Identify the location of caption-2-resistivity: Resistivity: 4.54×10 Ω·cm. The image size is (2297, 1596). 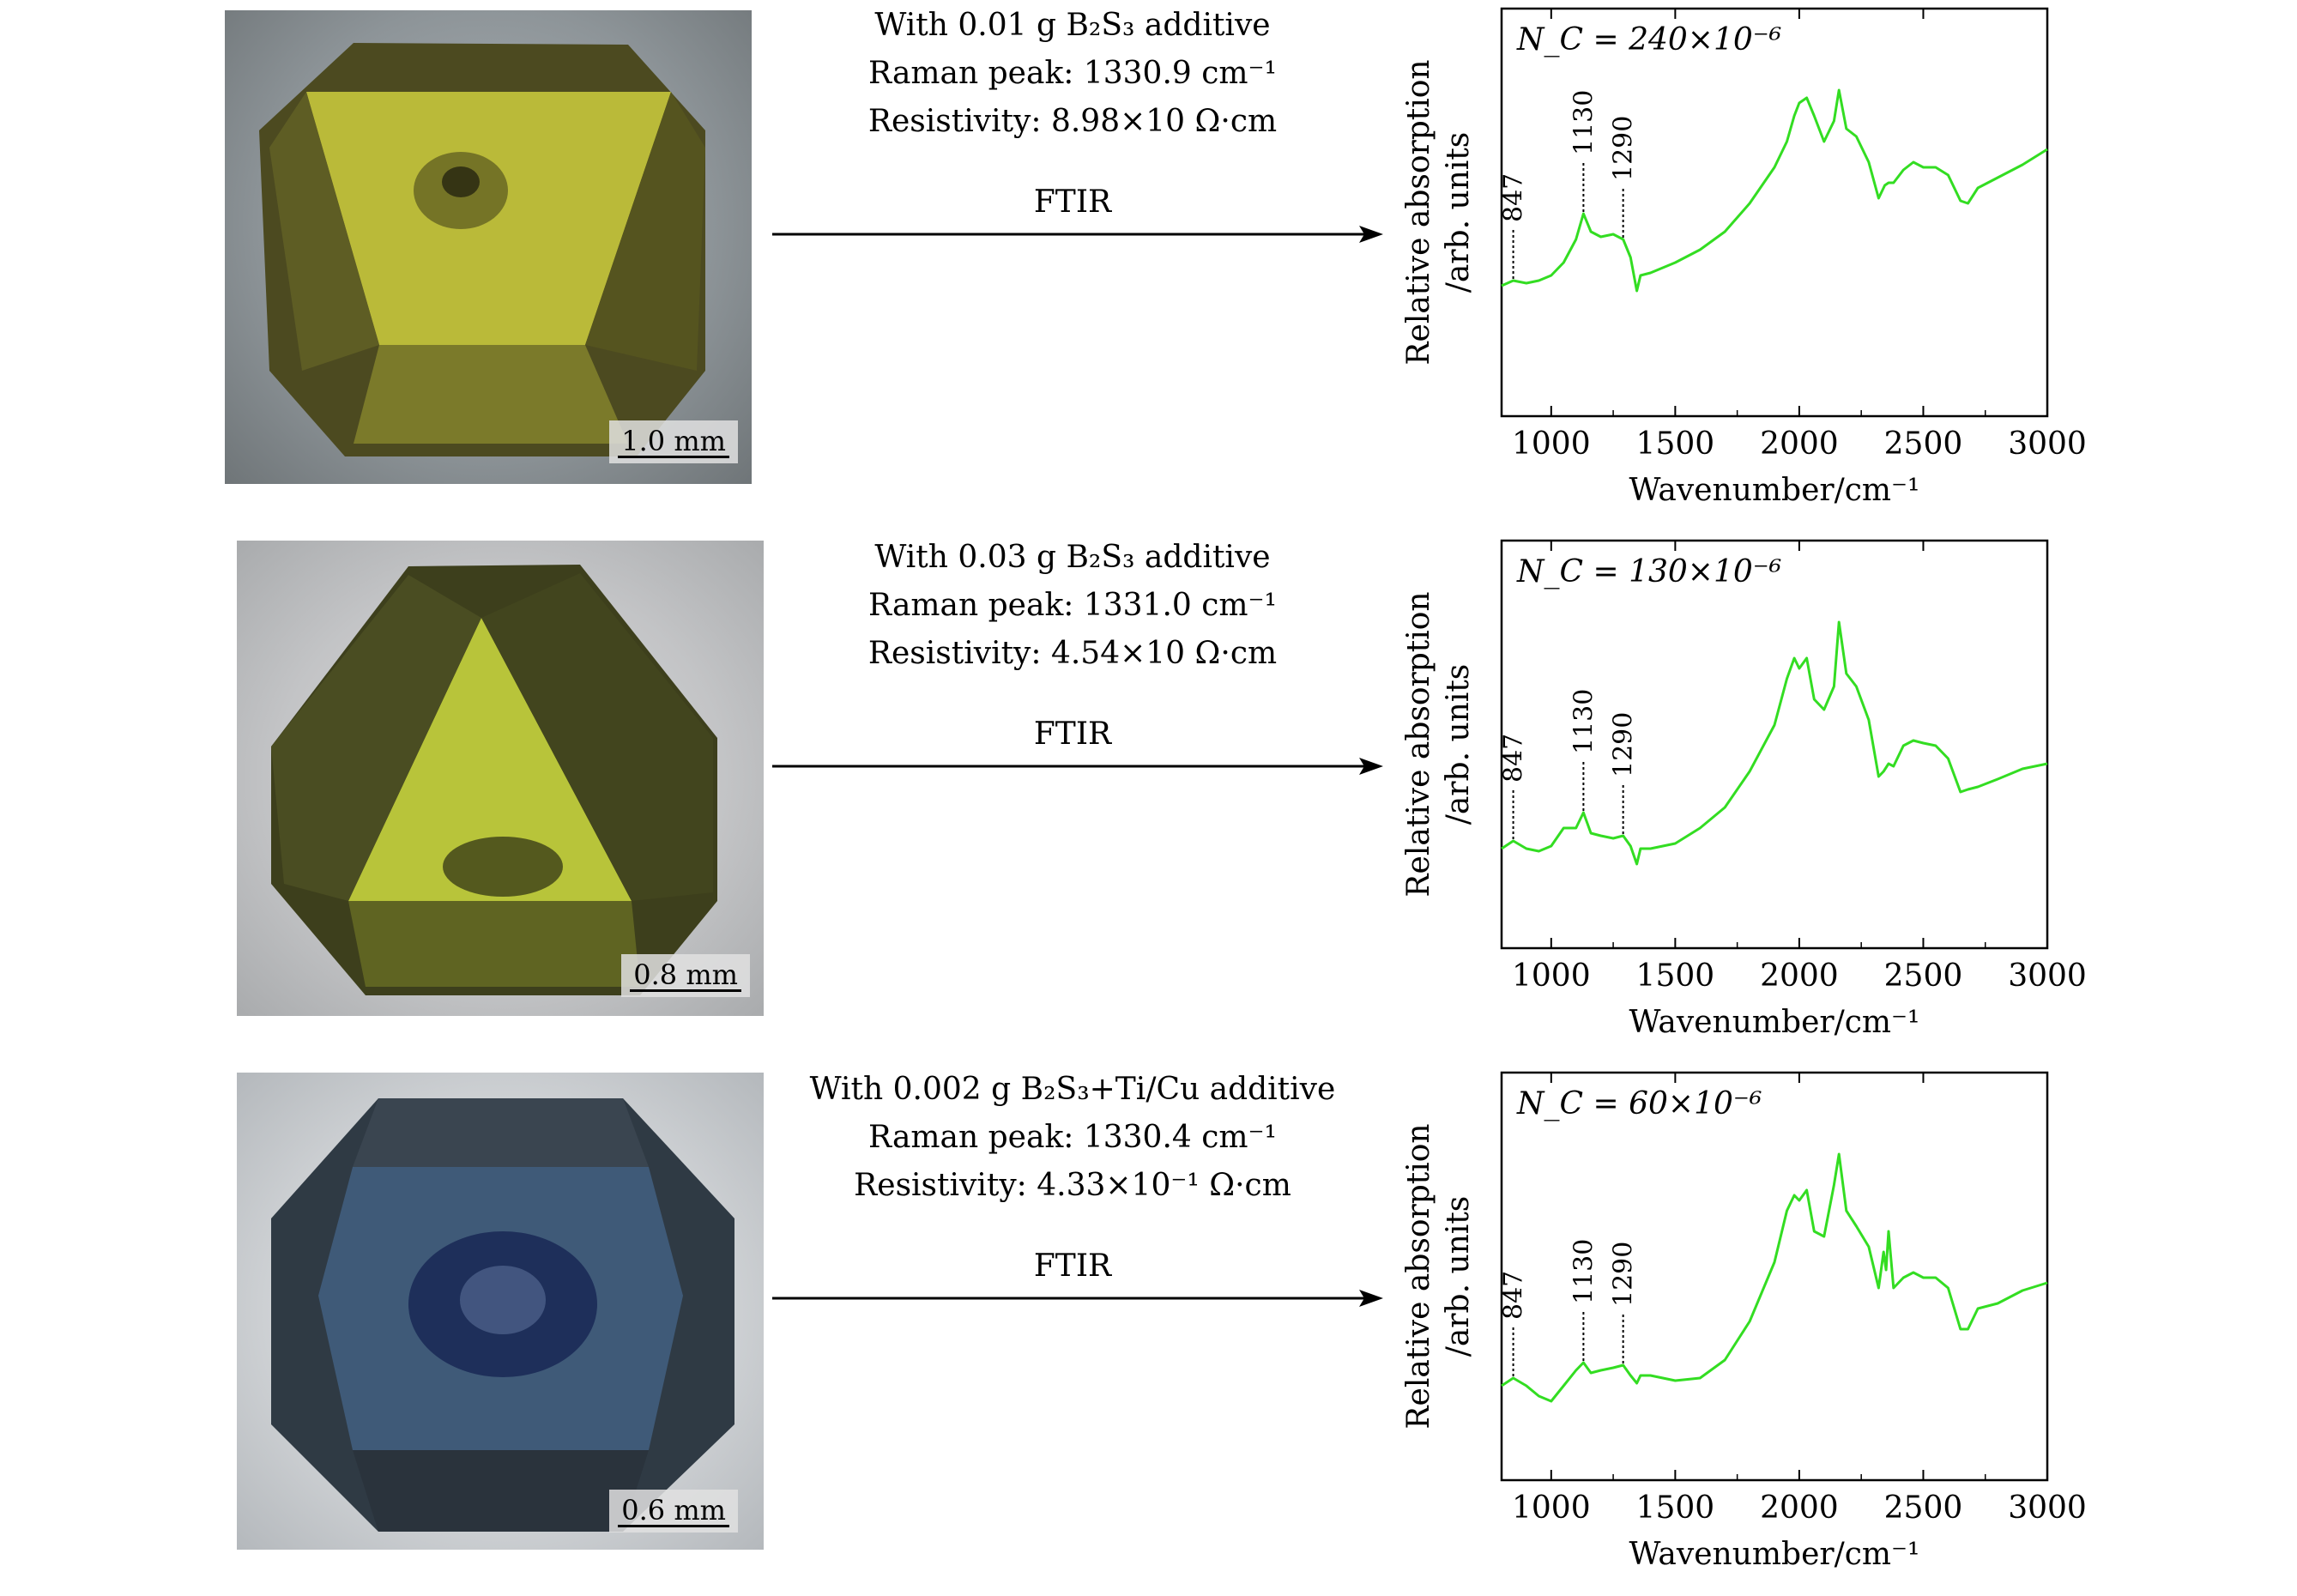
(1073, 653).